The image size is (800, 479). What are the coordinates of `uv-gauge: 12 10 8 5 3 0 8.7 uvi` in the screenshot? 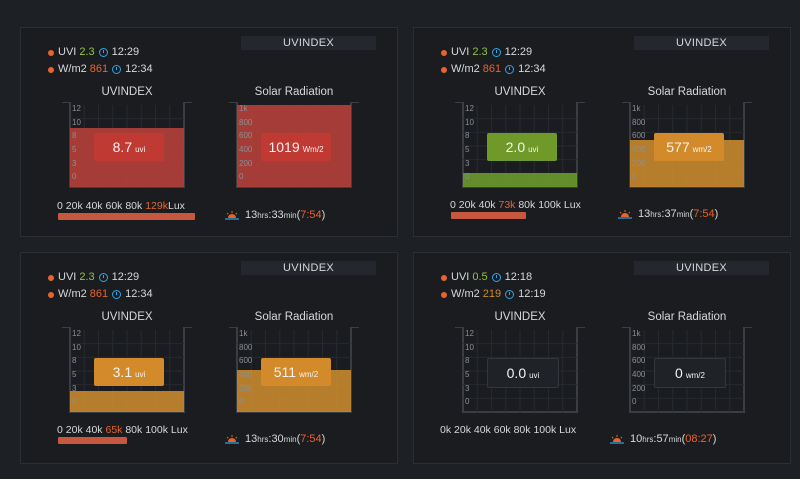 It's located at (127, 145).